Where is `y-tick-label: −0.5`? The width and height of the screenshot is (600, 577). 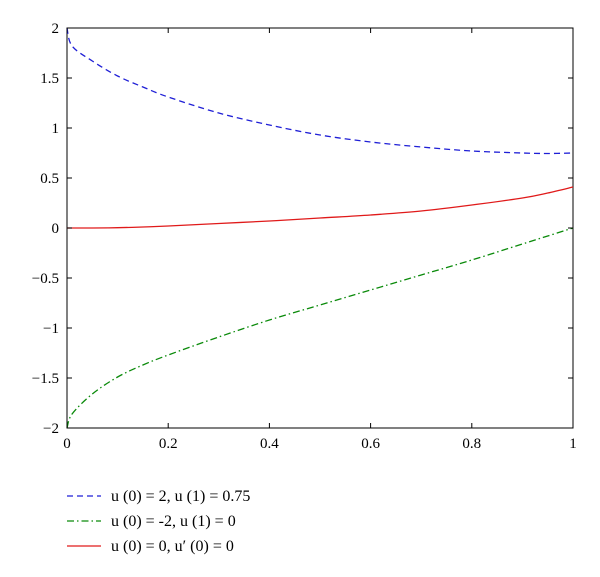 y-tick-label: −0.5 is located at coordinates (45, 279).